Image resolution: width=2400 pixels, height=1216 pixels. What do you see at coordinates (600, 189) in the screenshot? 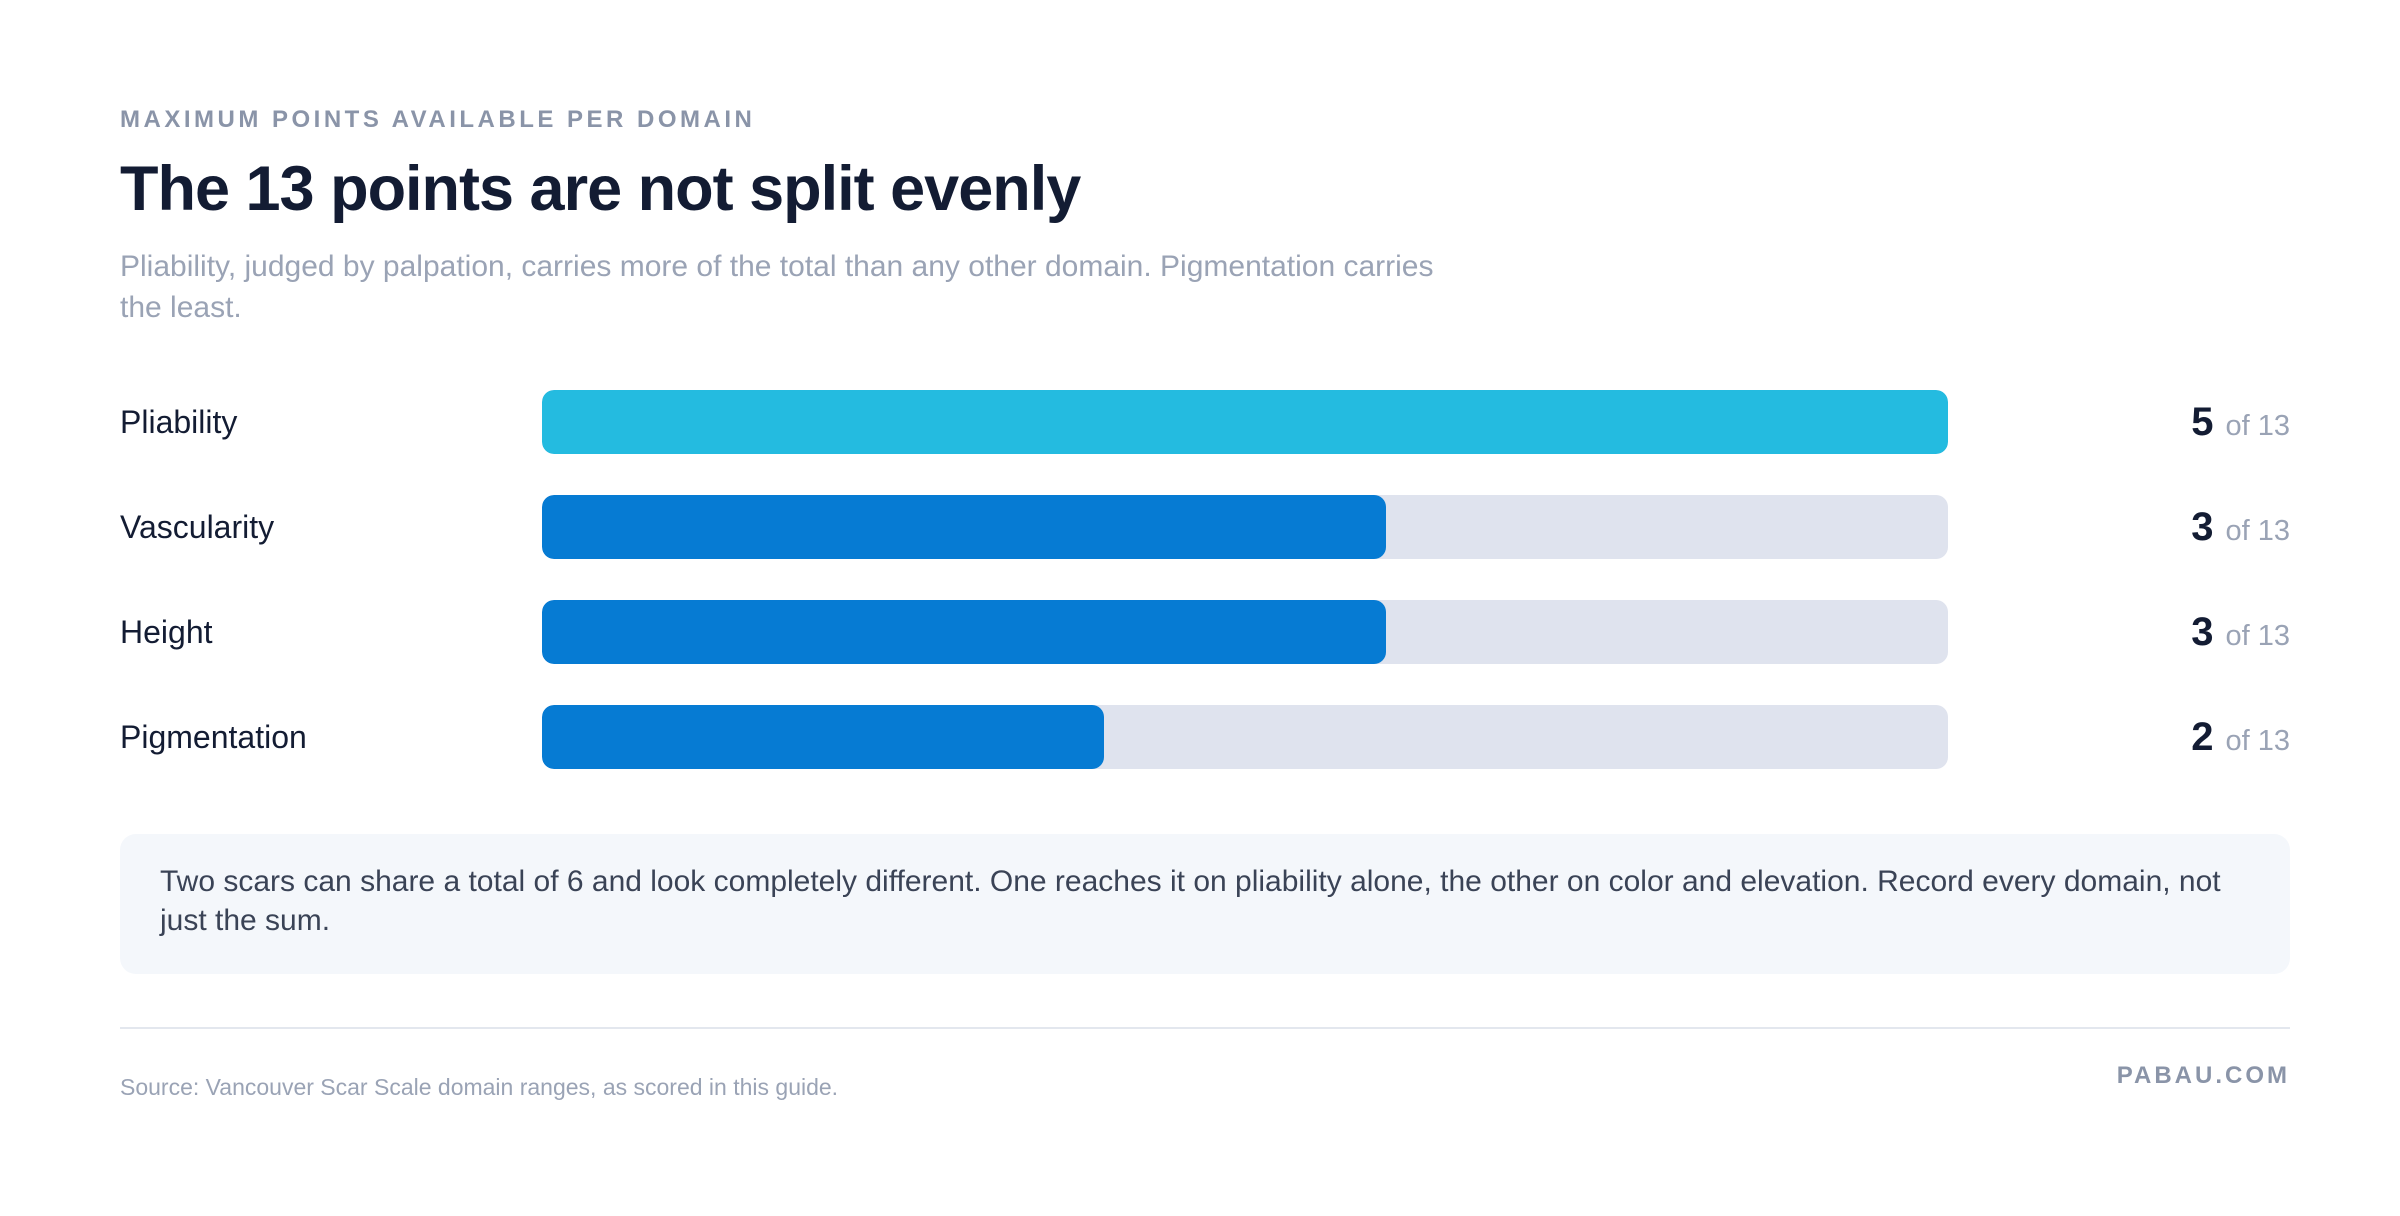
I see `page-title: The 13 points are not split evenly` at bounding box center [600, 189].